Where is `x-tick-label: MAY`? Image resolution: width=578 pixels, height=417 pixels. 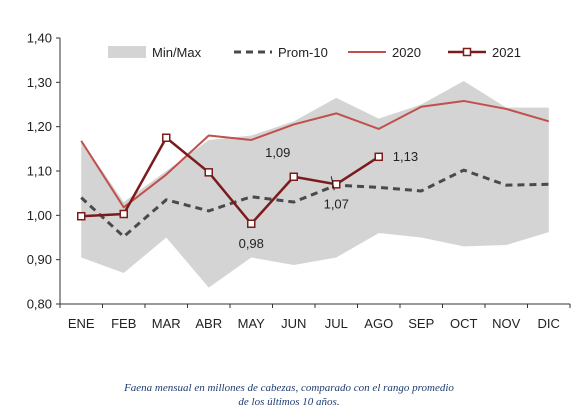
x-tick-label: MAY is located at coordinates (252, 323).